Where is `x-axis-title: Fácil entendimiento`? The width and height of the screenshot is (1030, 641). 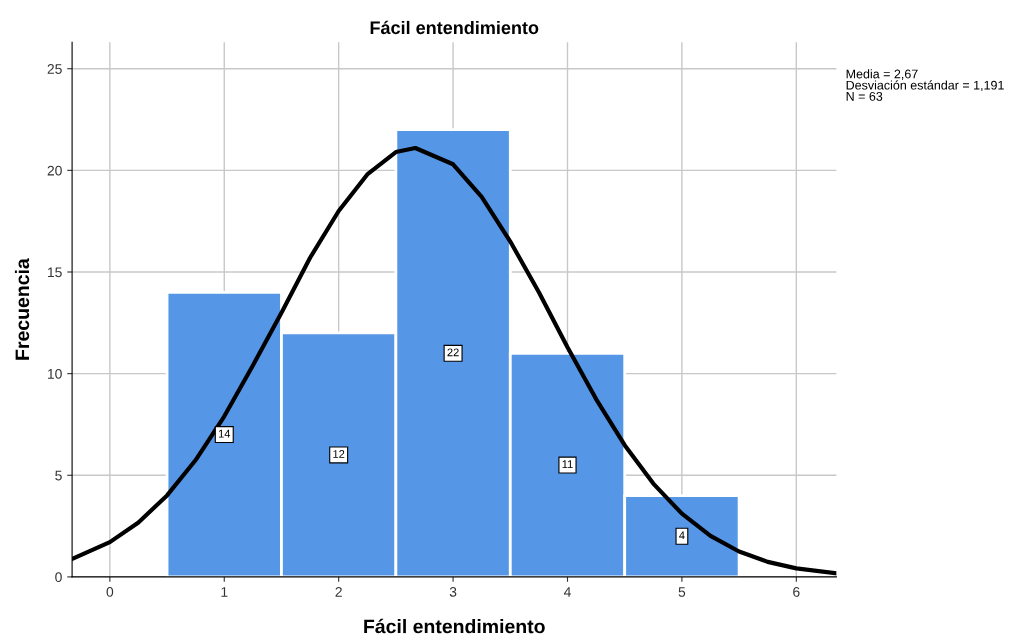
x-axis-title: Fácil entendimiento is located at coordinates (454, 626).